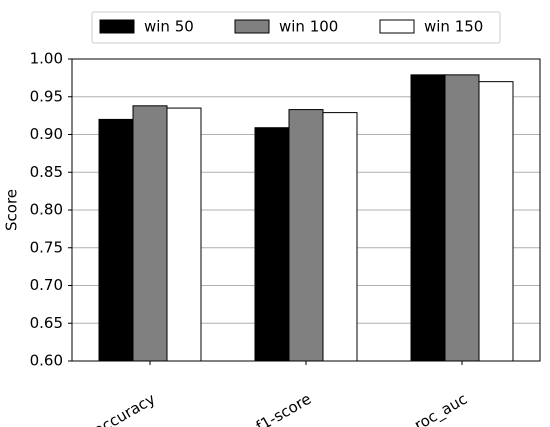 The width and height of the screenshot is (550, 427). What do you see at coordinates (283, 408) in the screenshot?
I see `x-tick-label: f1-score` at bounding box center [283, 408].